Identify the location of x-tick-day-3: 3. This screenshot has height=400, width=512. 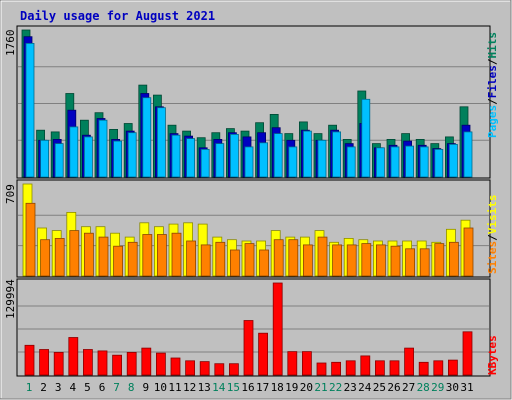
(58, 387).